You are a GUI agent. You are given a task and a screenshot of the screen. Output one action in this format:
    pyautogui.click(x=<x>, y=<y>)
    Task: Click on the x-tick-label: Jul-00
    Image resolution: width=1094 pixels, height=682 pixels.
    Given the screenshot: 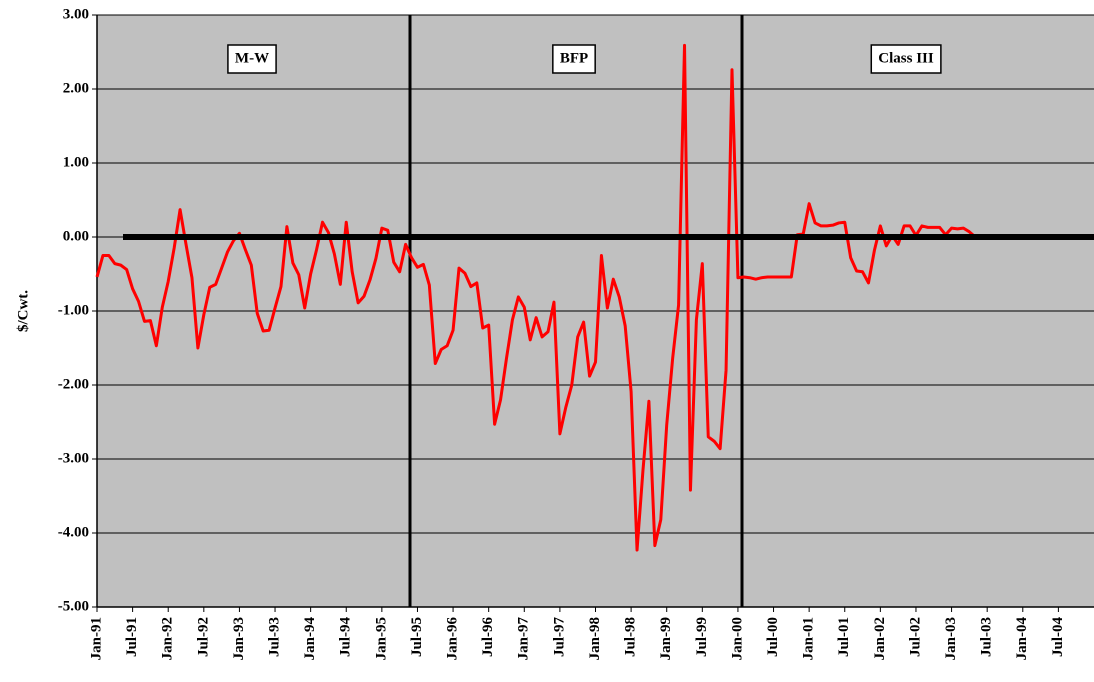 What is the action you would take?
    pyautogui.click(x=773, y=637)
    